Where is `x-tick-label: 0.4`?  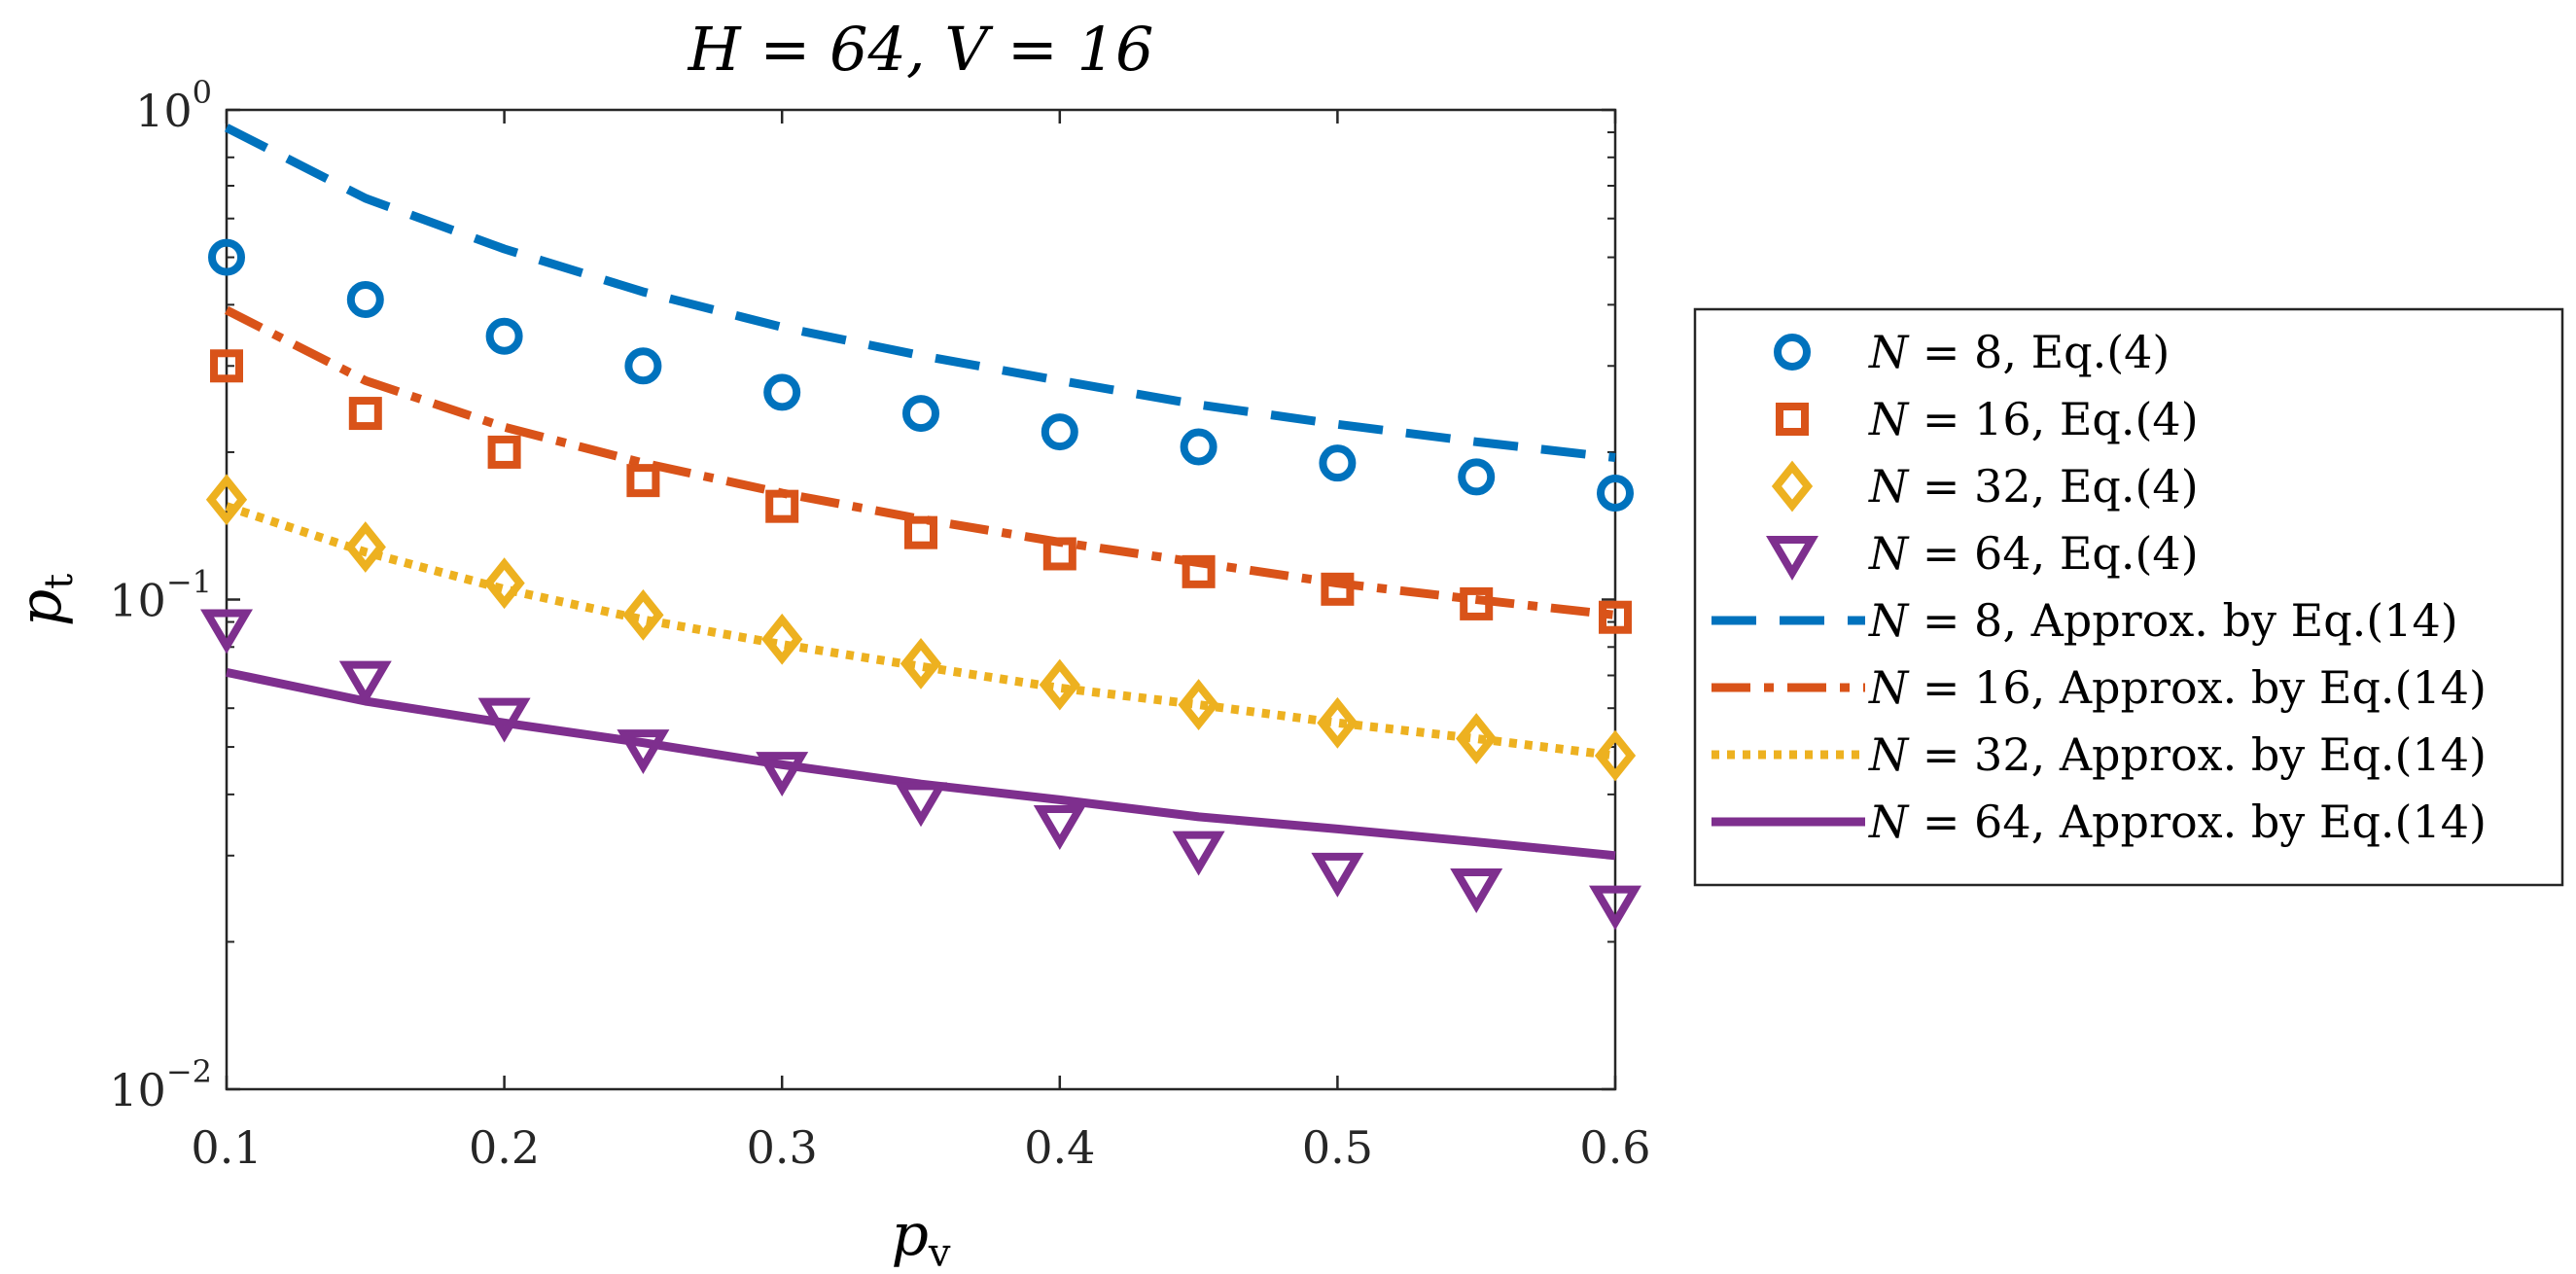
x-tick-label: 0.4 is located at coordinates (1059, 1147).